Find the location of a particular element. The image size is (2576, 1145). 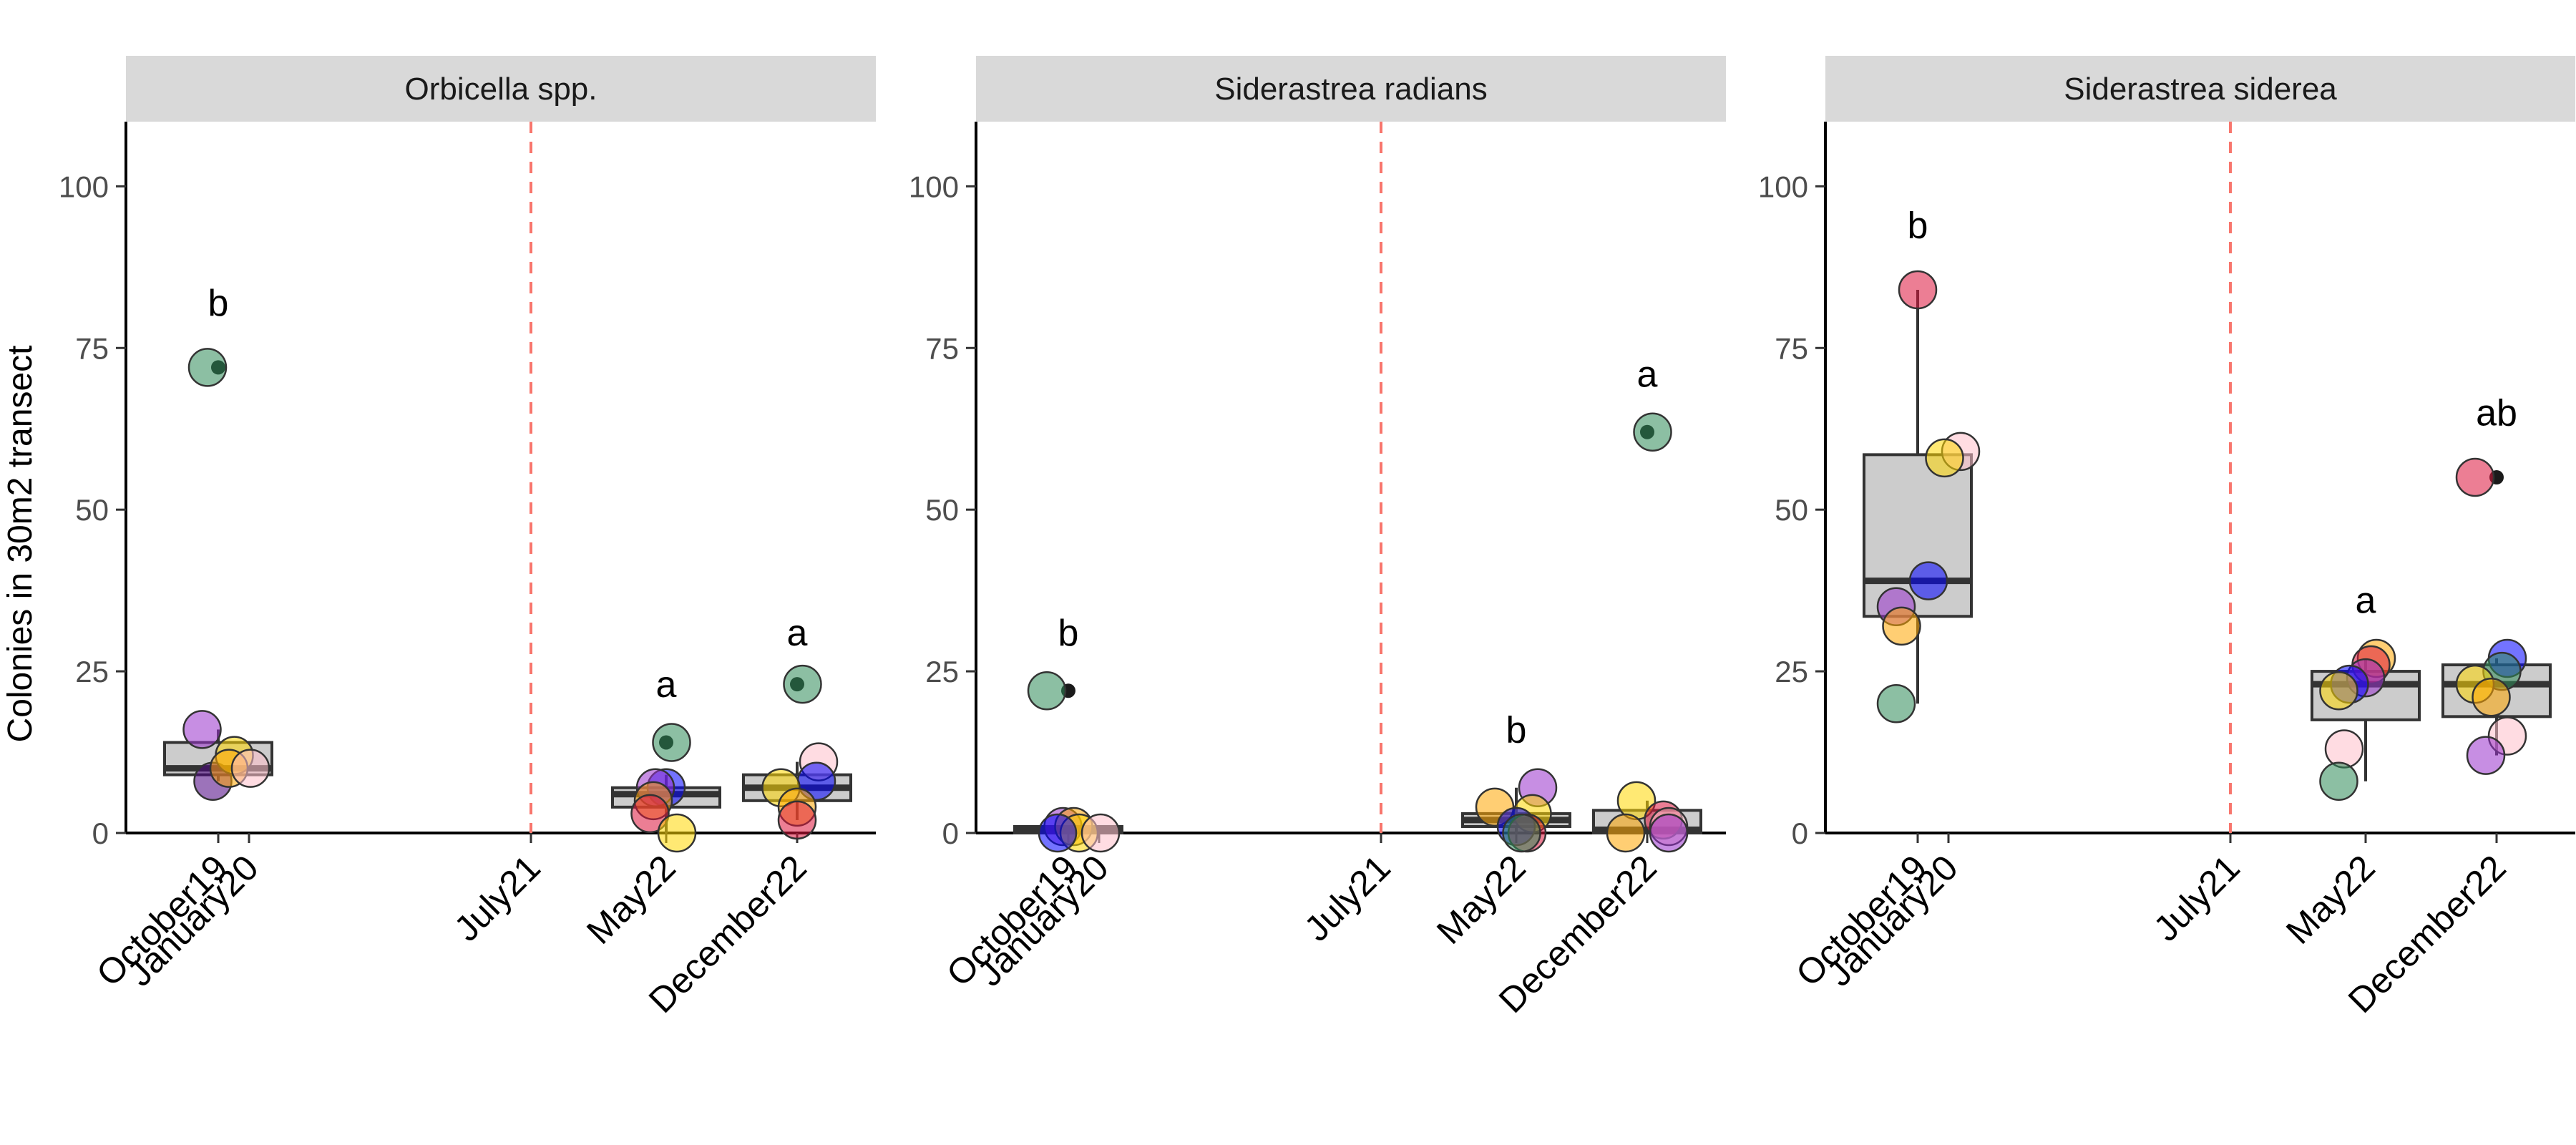

y-axis-label: Colonies in 30m2 transect is located at coordinates (20, 544).